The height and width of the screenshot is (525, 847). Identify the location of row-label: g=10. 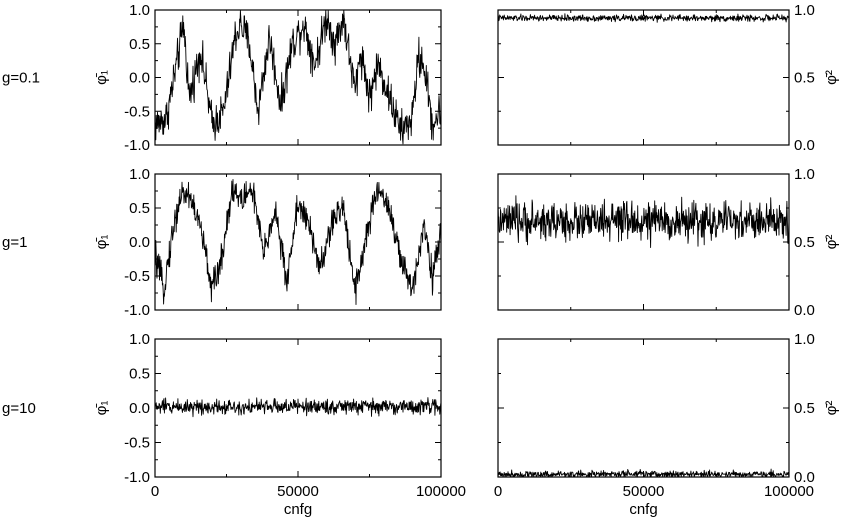
(19, 408).